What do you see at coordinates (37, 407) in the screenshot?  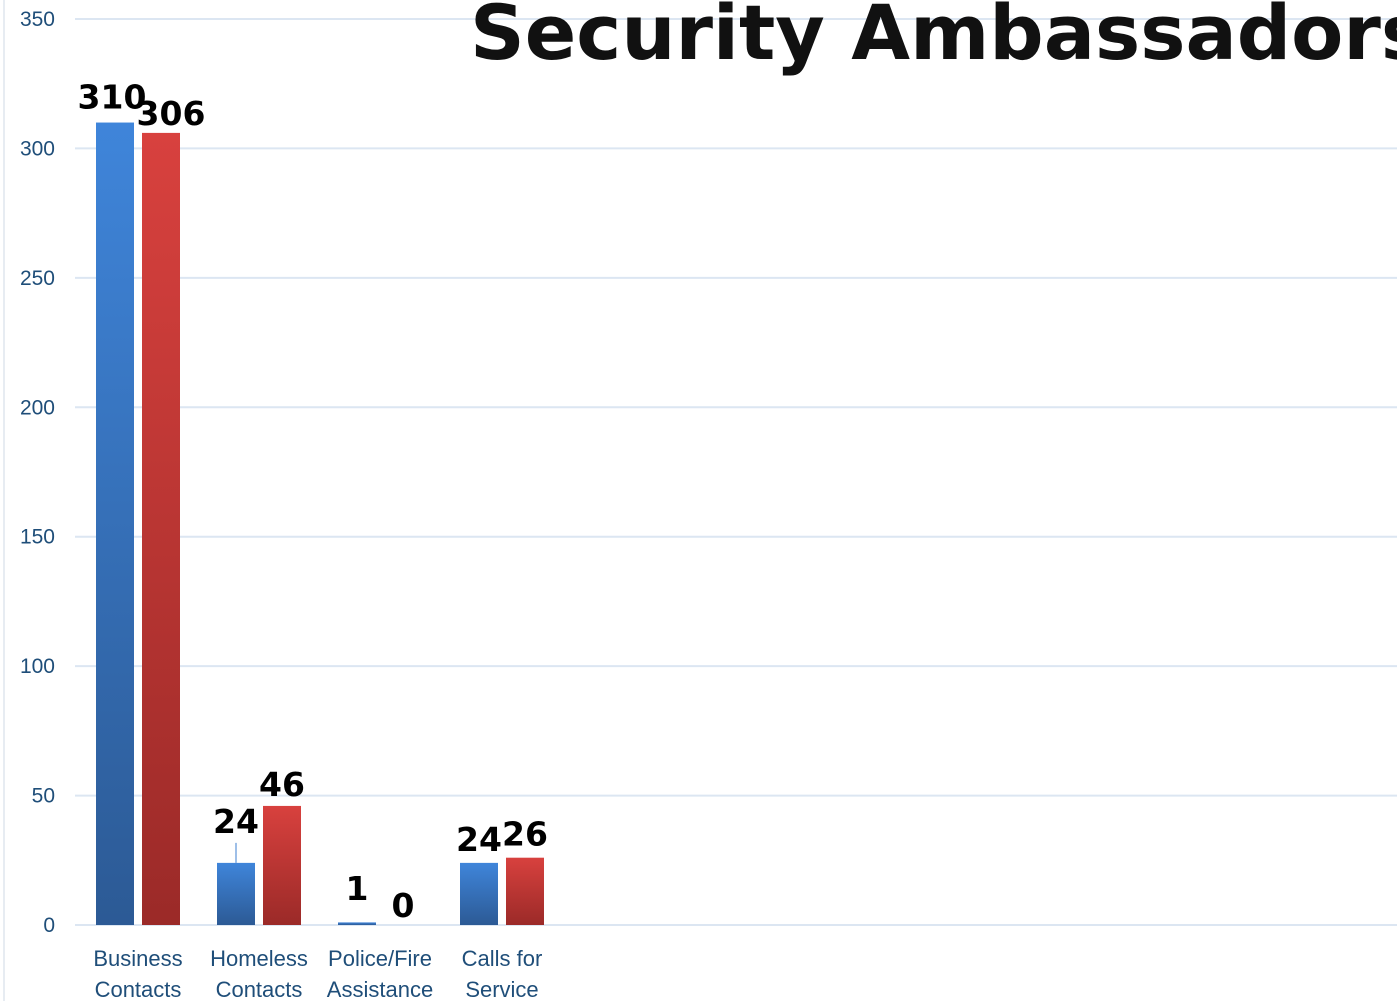 I see `y-tick-label: 200` at bounding box center [37, 407].